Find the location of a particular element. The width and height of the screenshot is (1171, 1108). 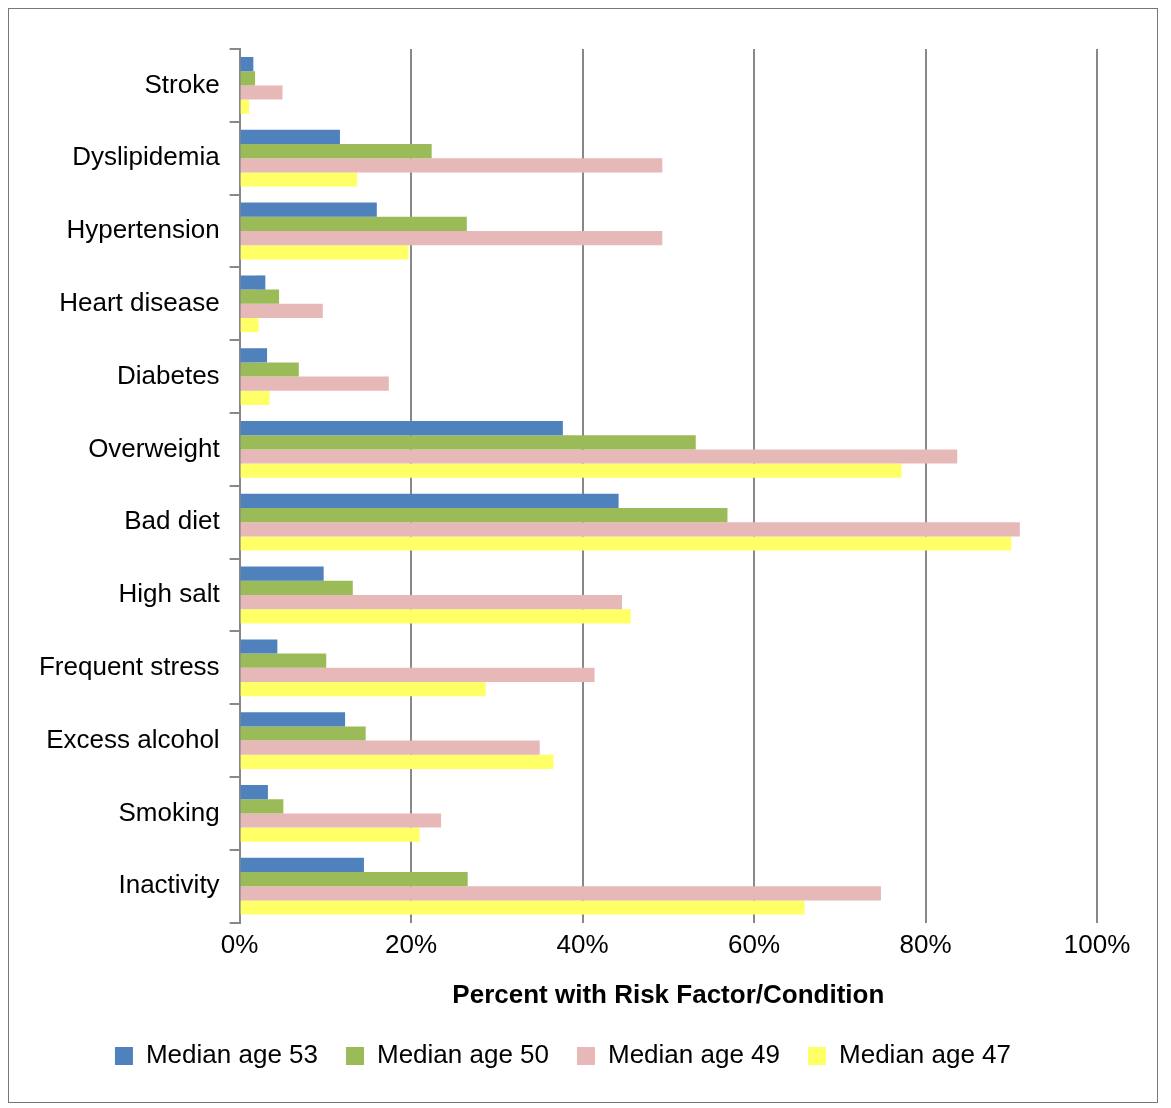

y-tick-label: Inactivity is located at coordinates (169, 884).